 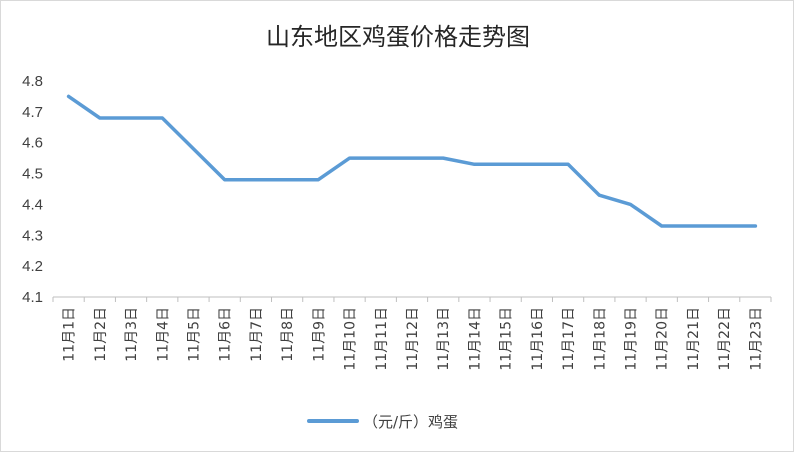 I want to click on y-tick-label: 4.8, so click(x=32, y=81).